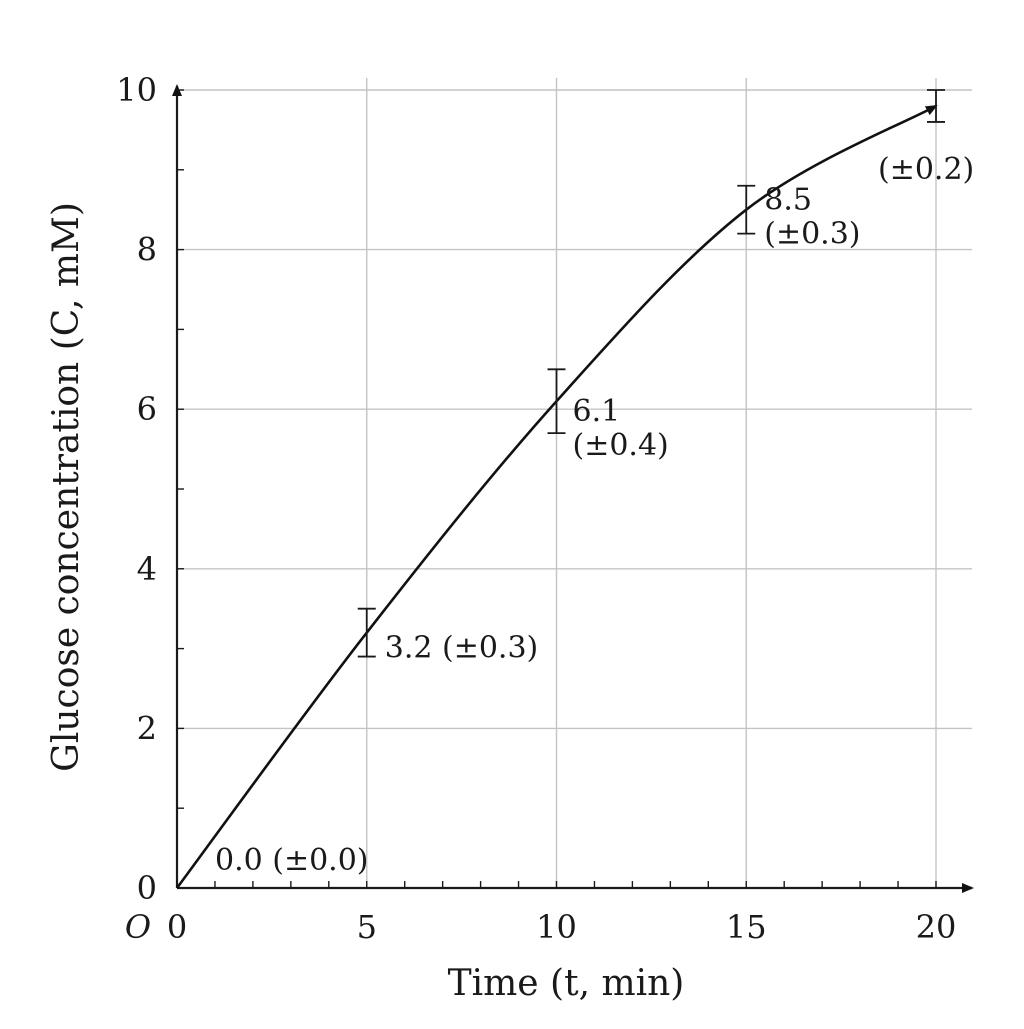  What do you see at coordinates (147, 728) in the screenshot?
I see `y-tick-label: 2` at bounding box center [147, 728].